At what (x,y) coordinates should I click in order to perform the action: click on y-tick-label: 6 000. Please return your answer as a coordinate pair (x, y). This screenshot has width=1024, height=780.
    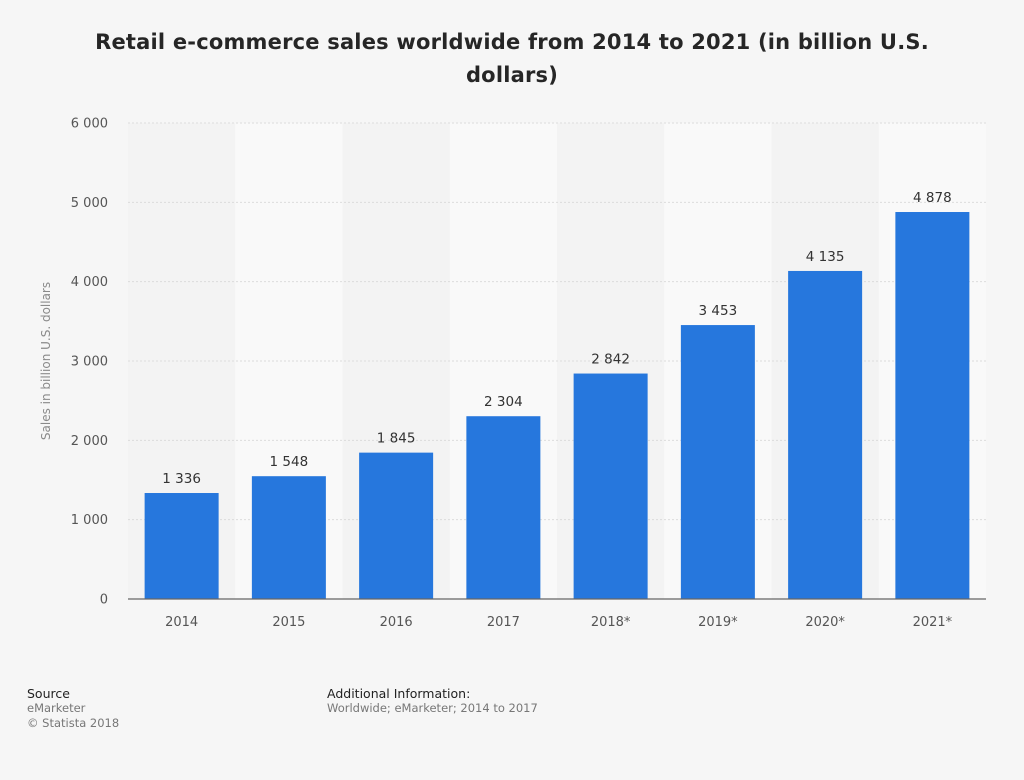
    Looking at the image, I should click on (89, 124).